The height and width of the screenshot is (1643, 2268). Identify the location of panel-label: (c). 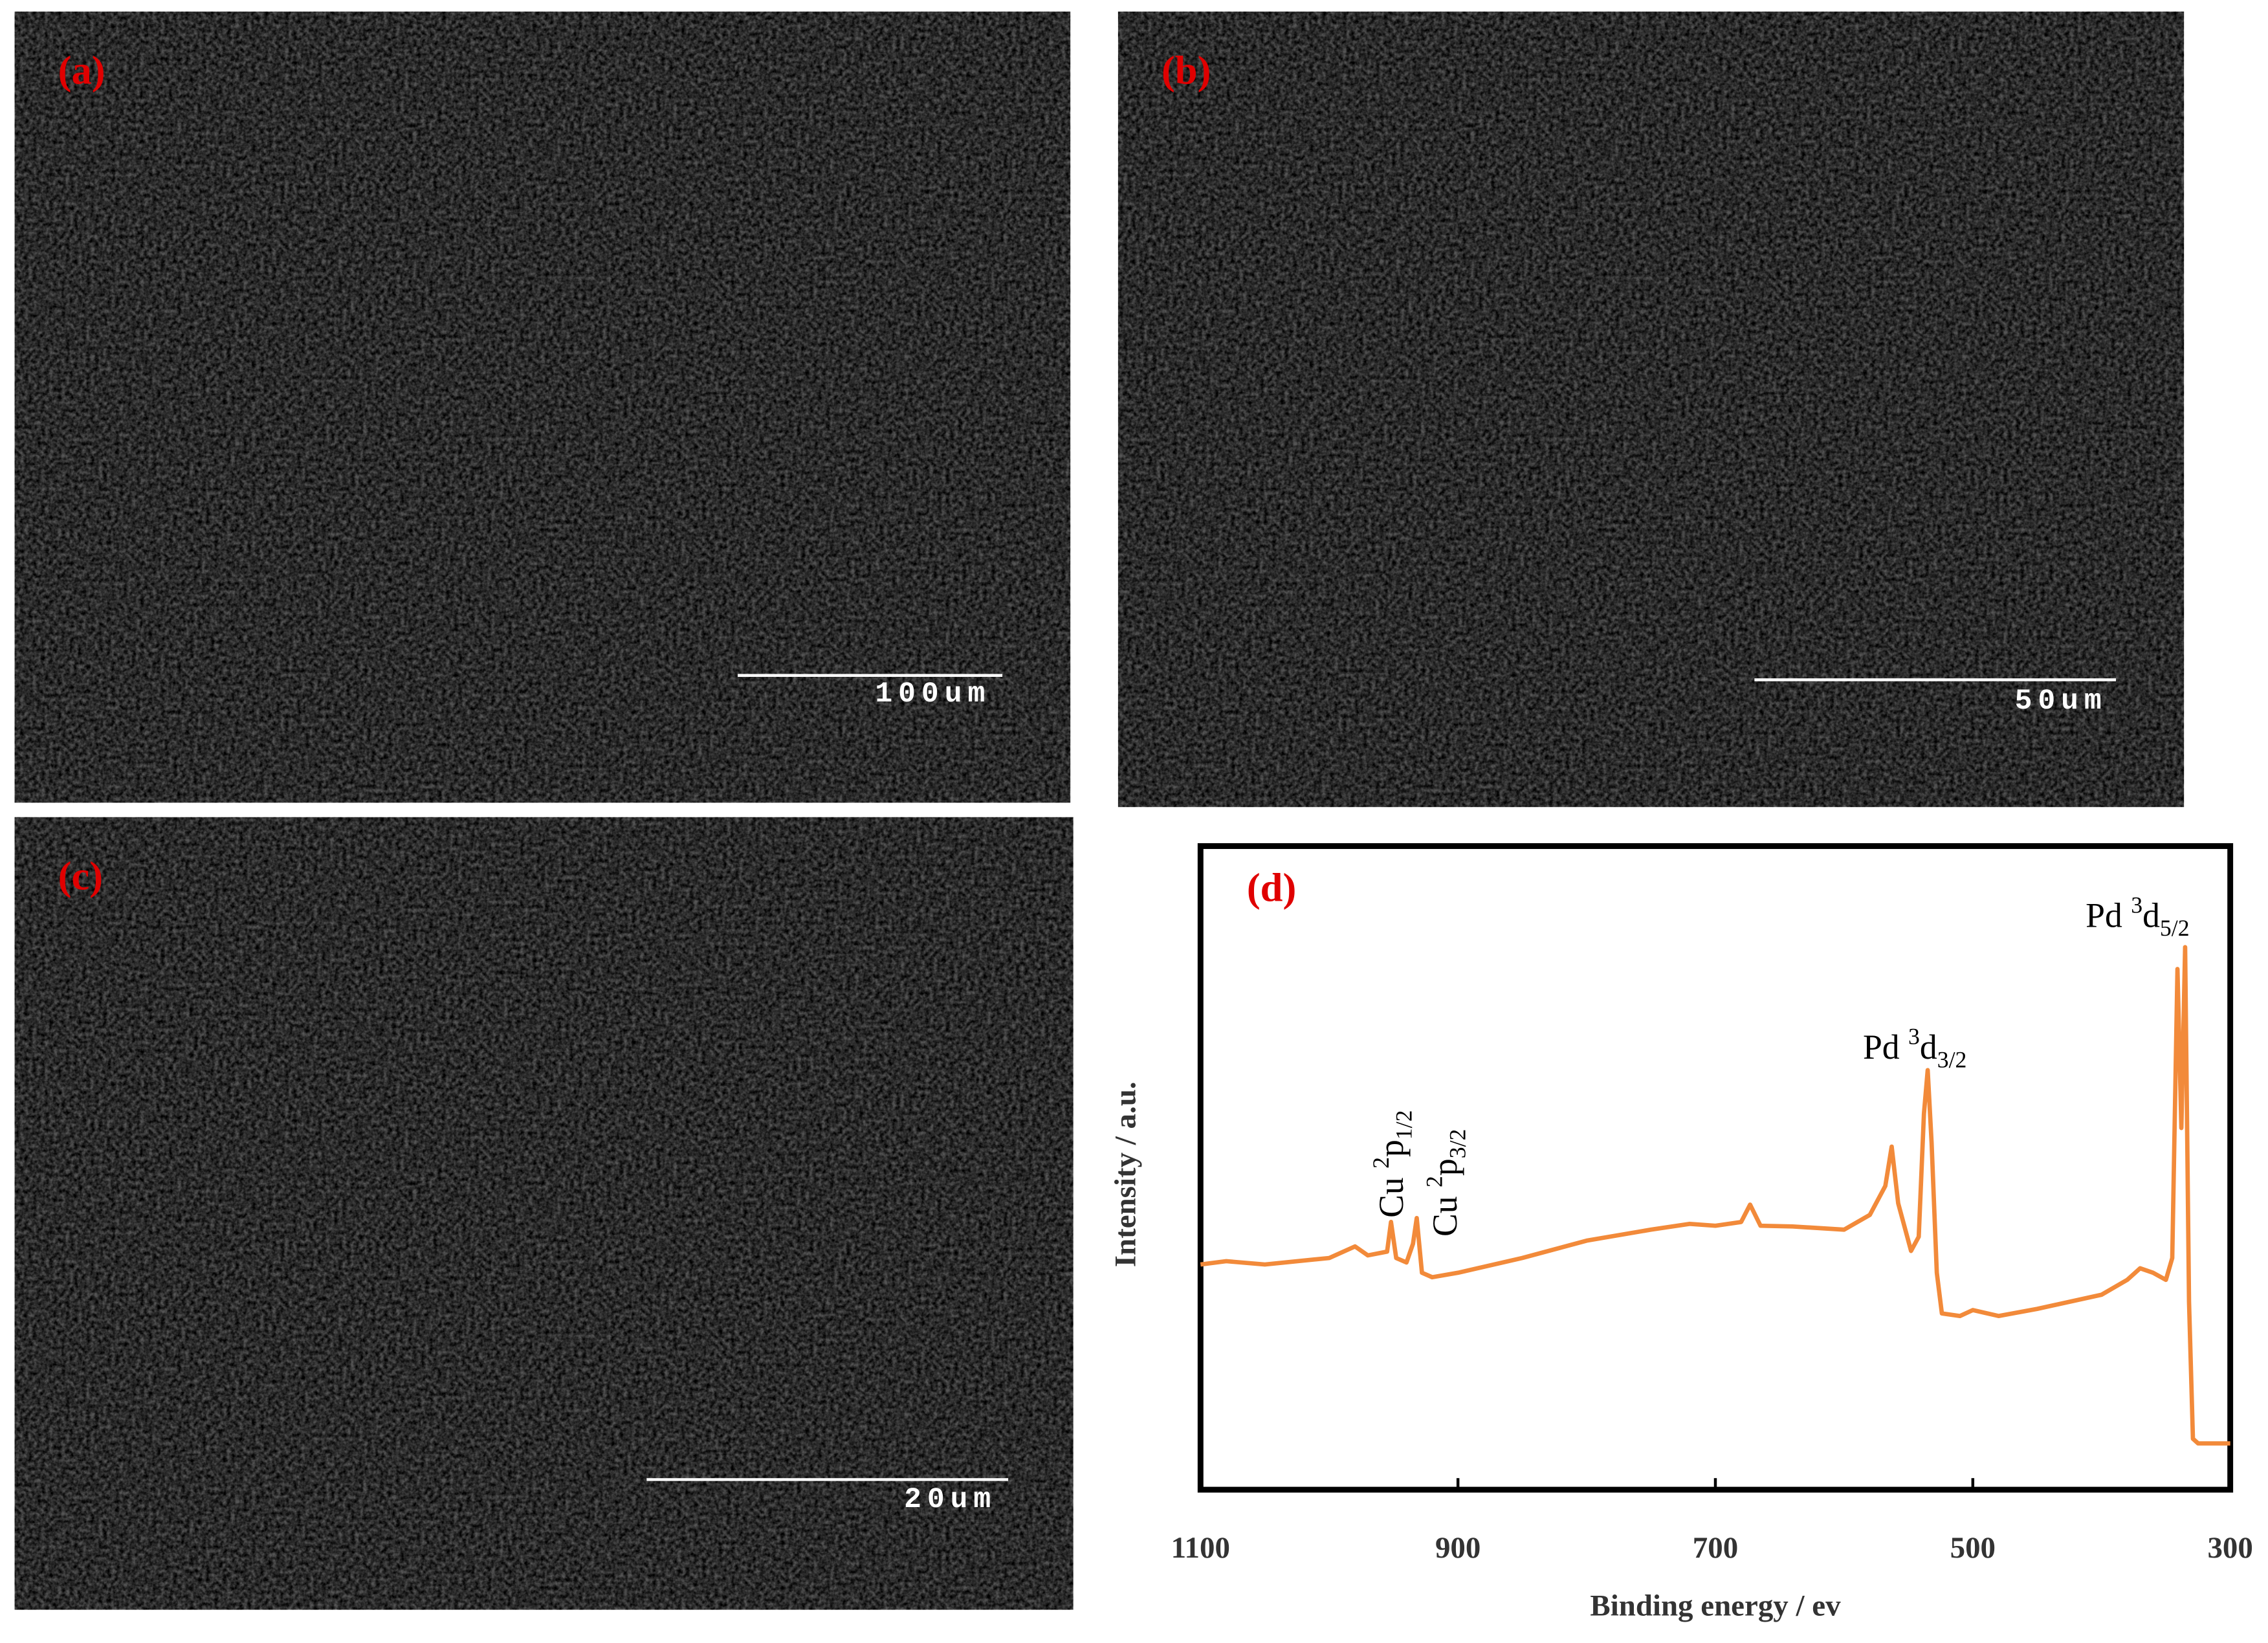
(80, 877).